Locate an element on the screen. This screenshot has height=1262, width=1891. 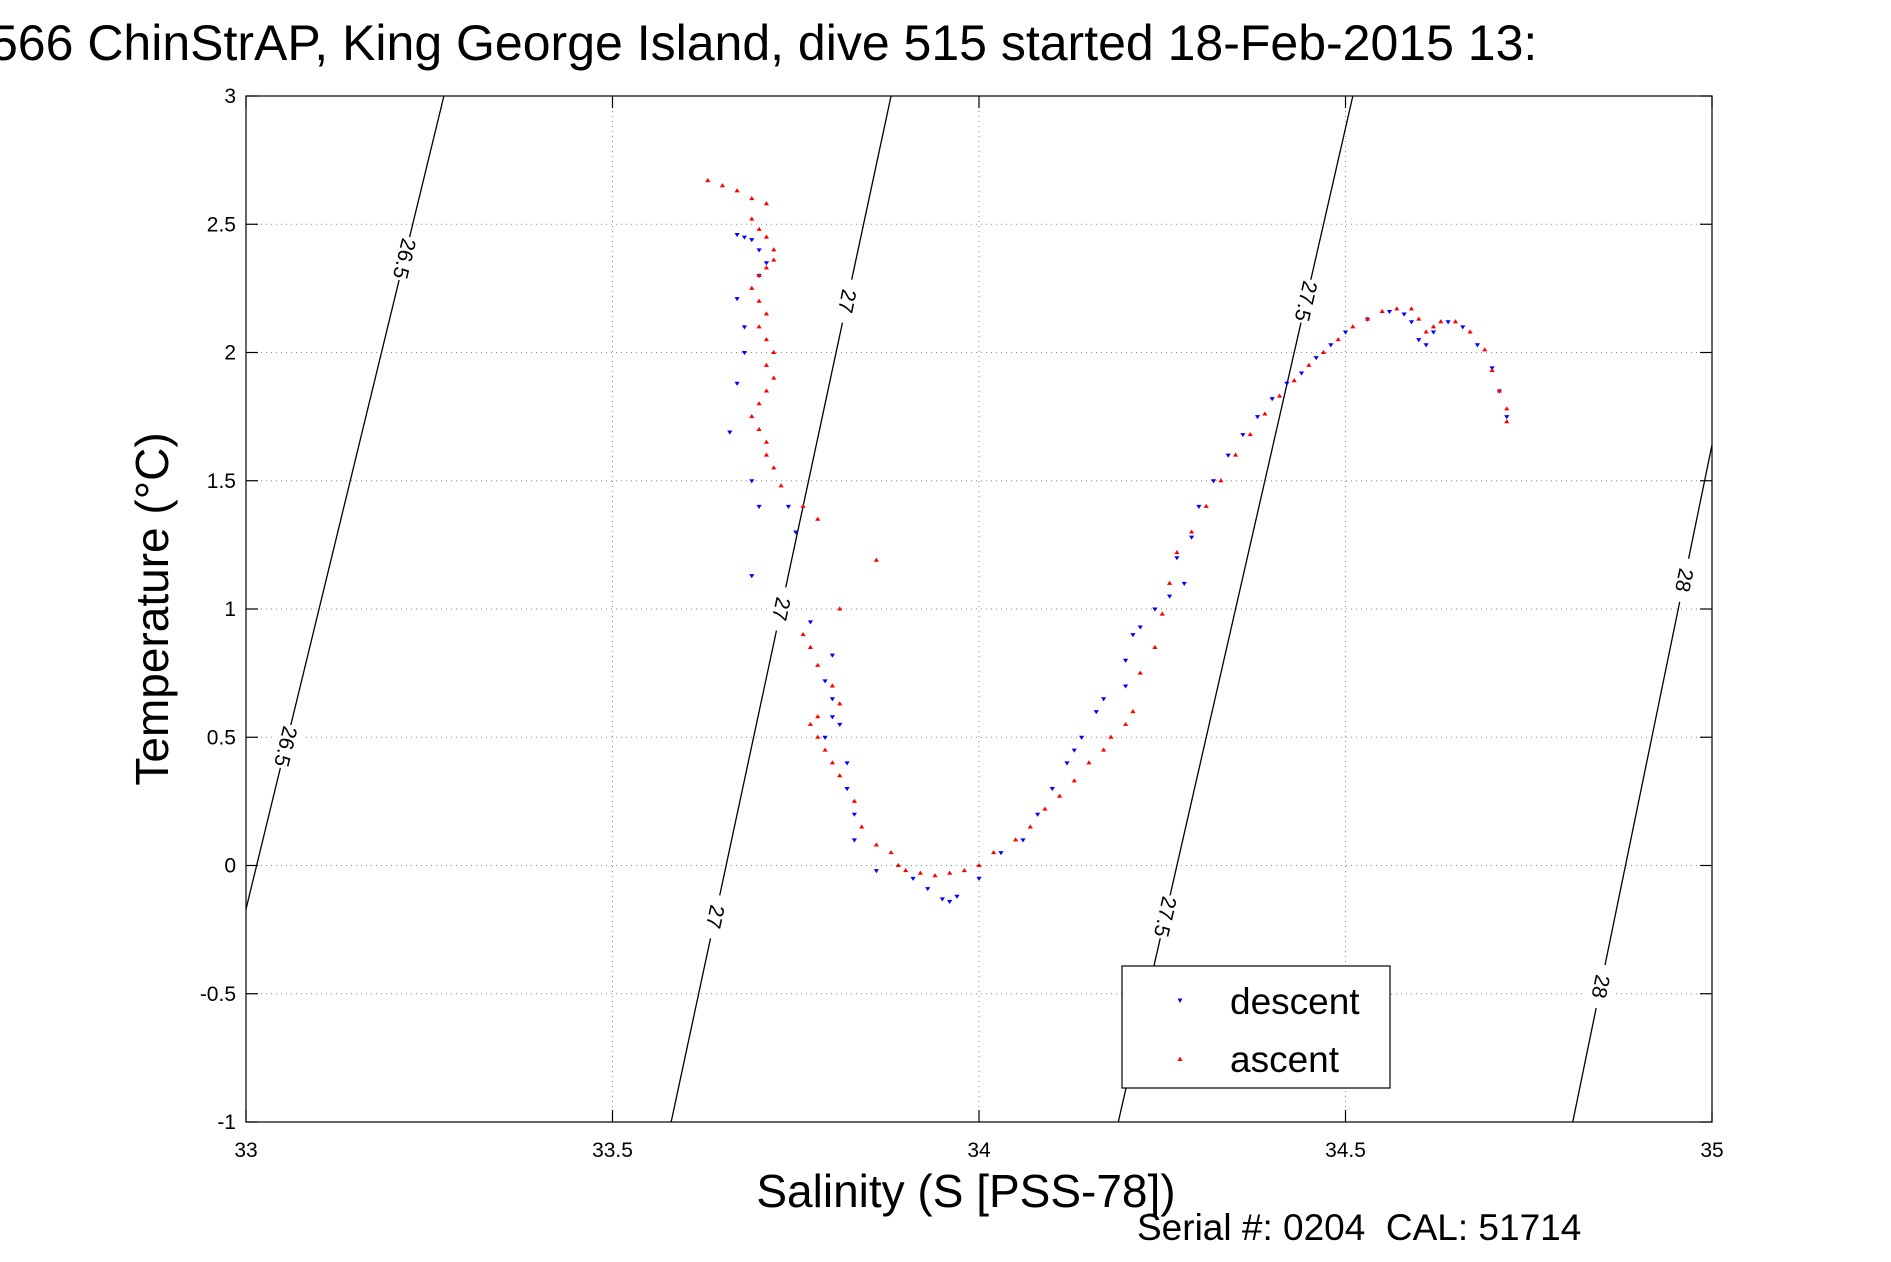
x-tick-label: 34 is located at coordinates (979, 1150).